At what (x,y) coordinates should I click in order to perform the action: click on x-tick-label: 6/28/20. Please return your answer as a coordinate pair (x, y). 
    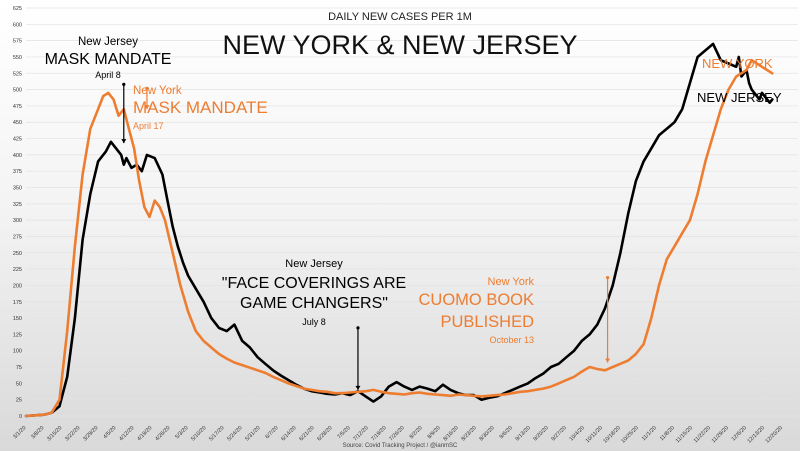
    Looking at the image, I should click on (324, 433).